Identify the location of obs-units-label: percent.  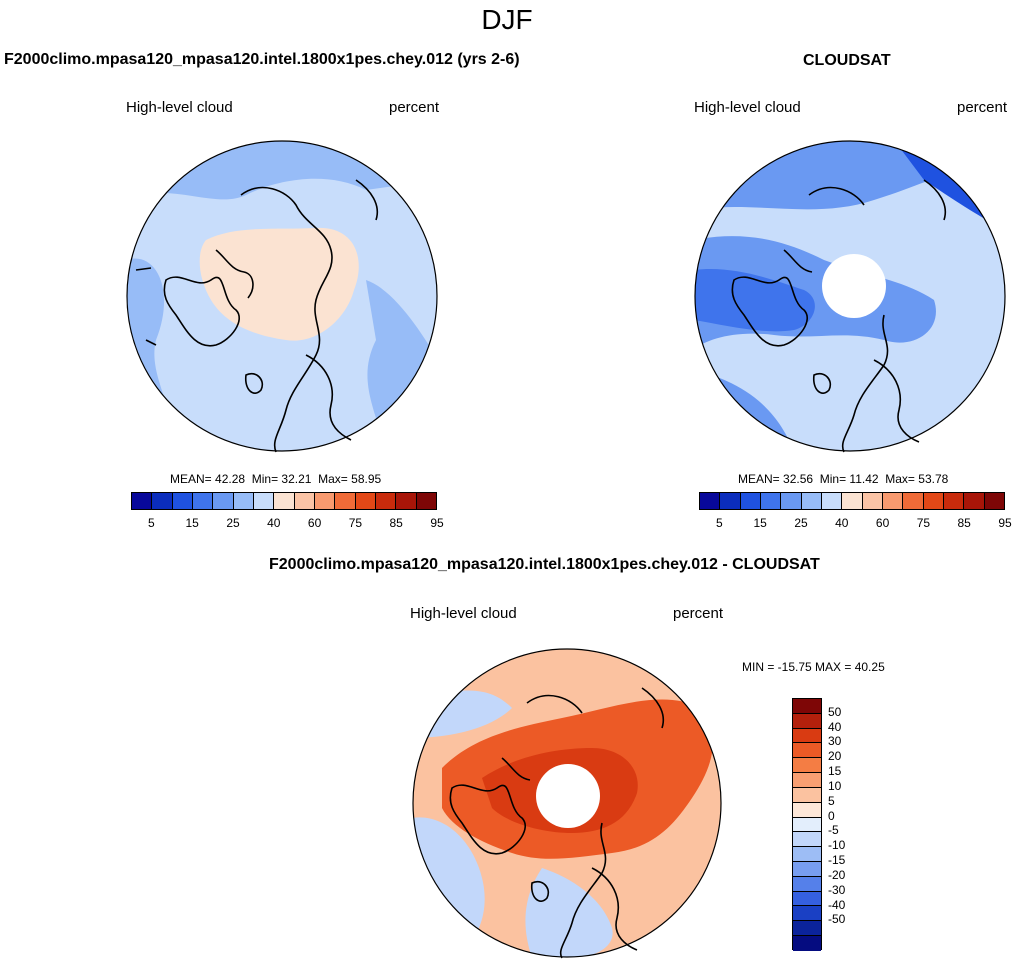
(982, 107).